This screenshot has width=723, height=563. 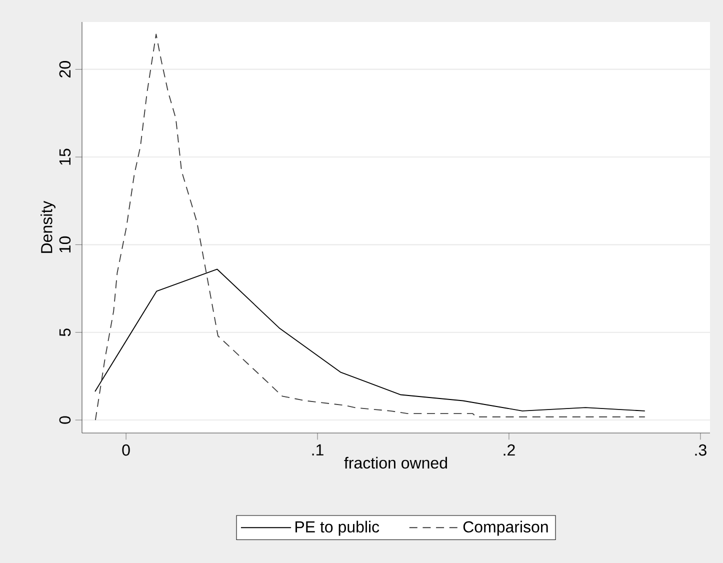 What do you see at coordinates (338, 528) in the screenshot?
I see `legend-label: PE to public` at bounding box center [338, 528].